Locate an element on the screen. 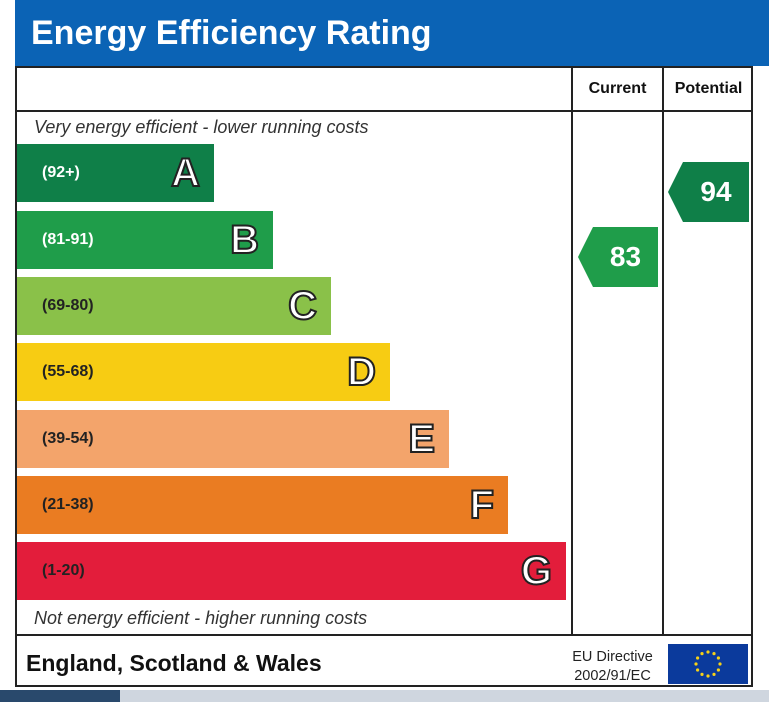 The width and height of the screenshot is (769, 702). eu-directive-line2: 2002/91/EC is located at coordinates (612, 676).